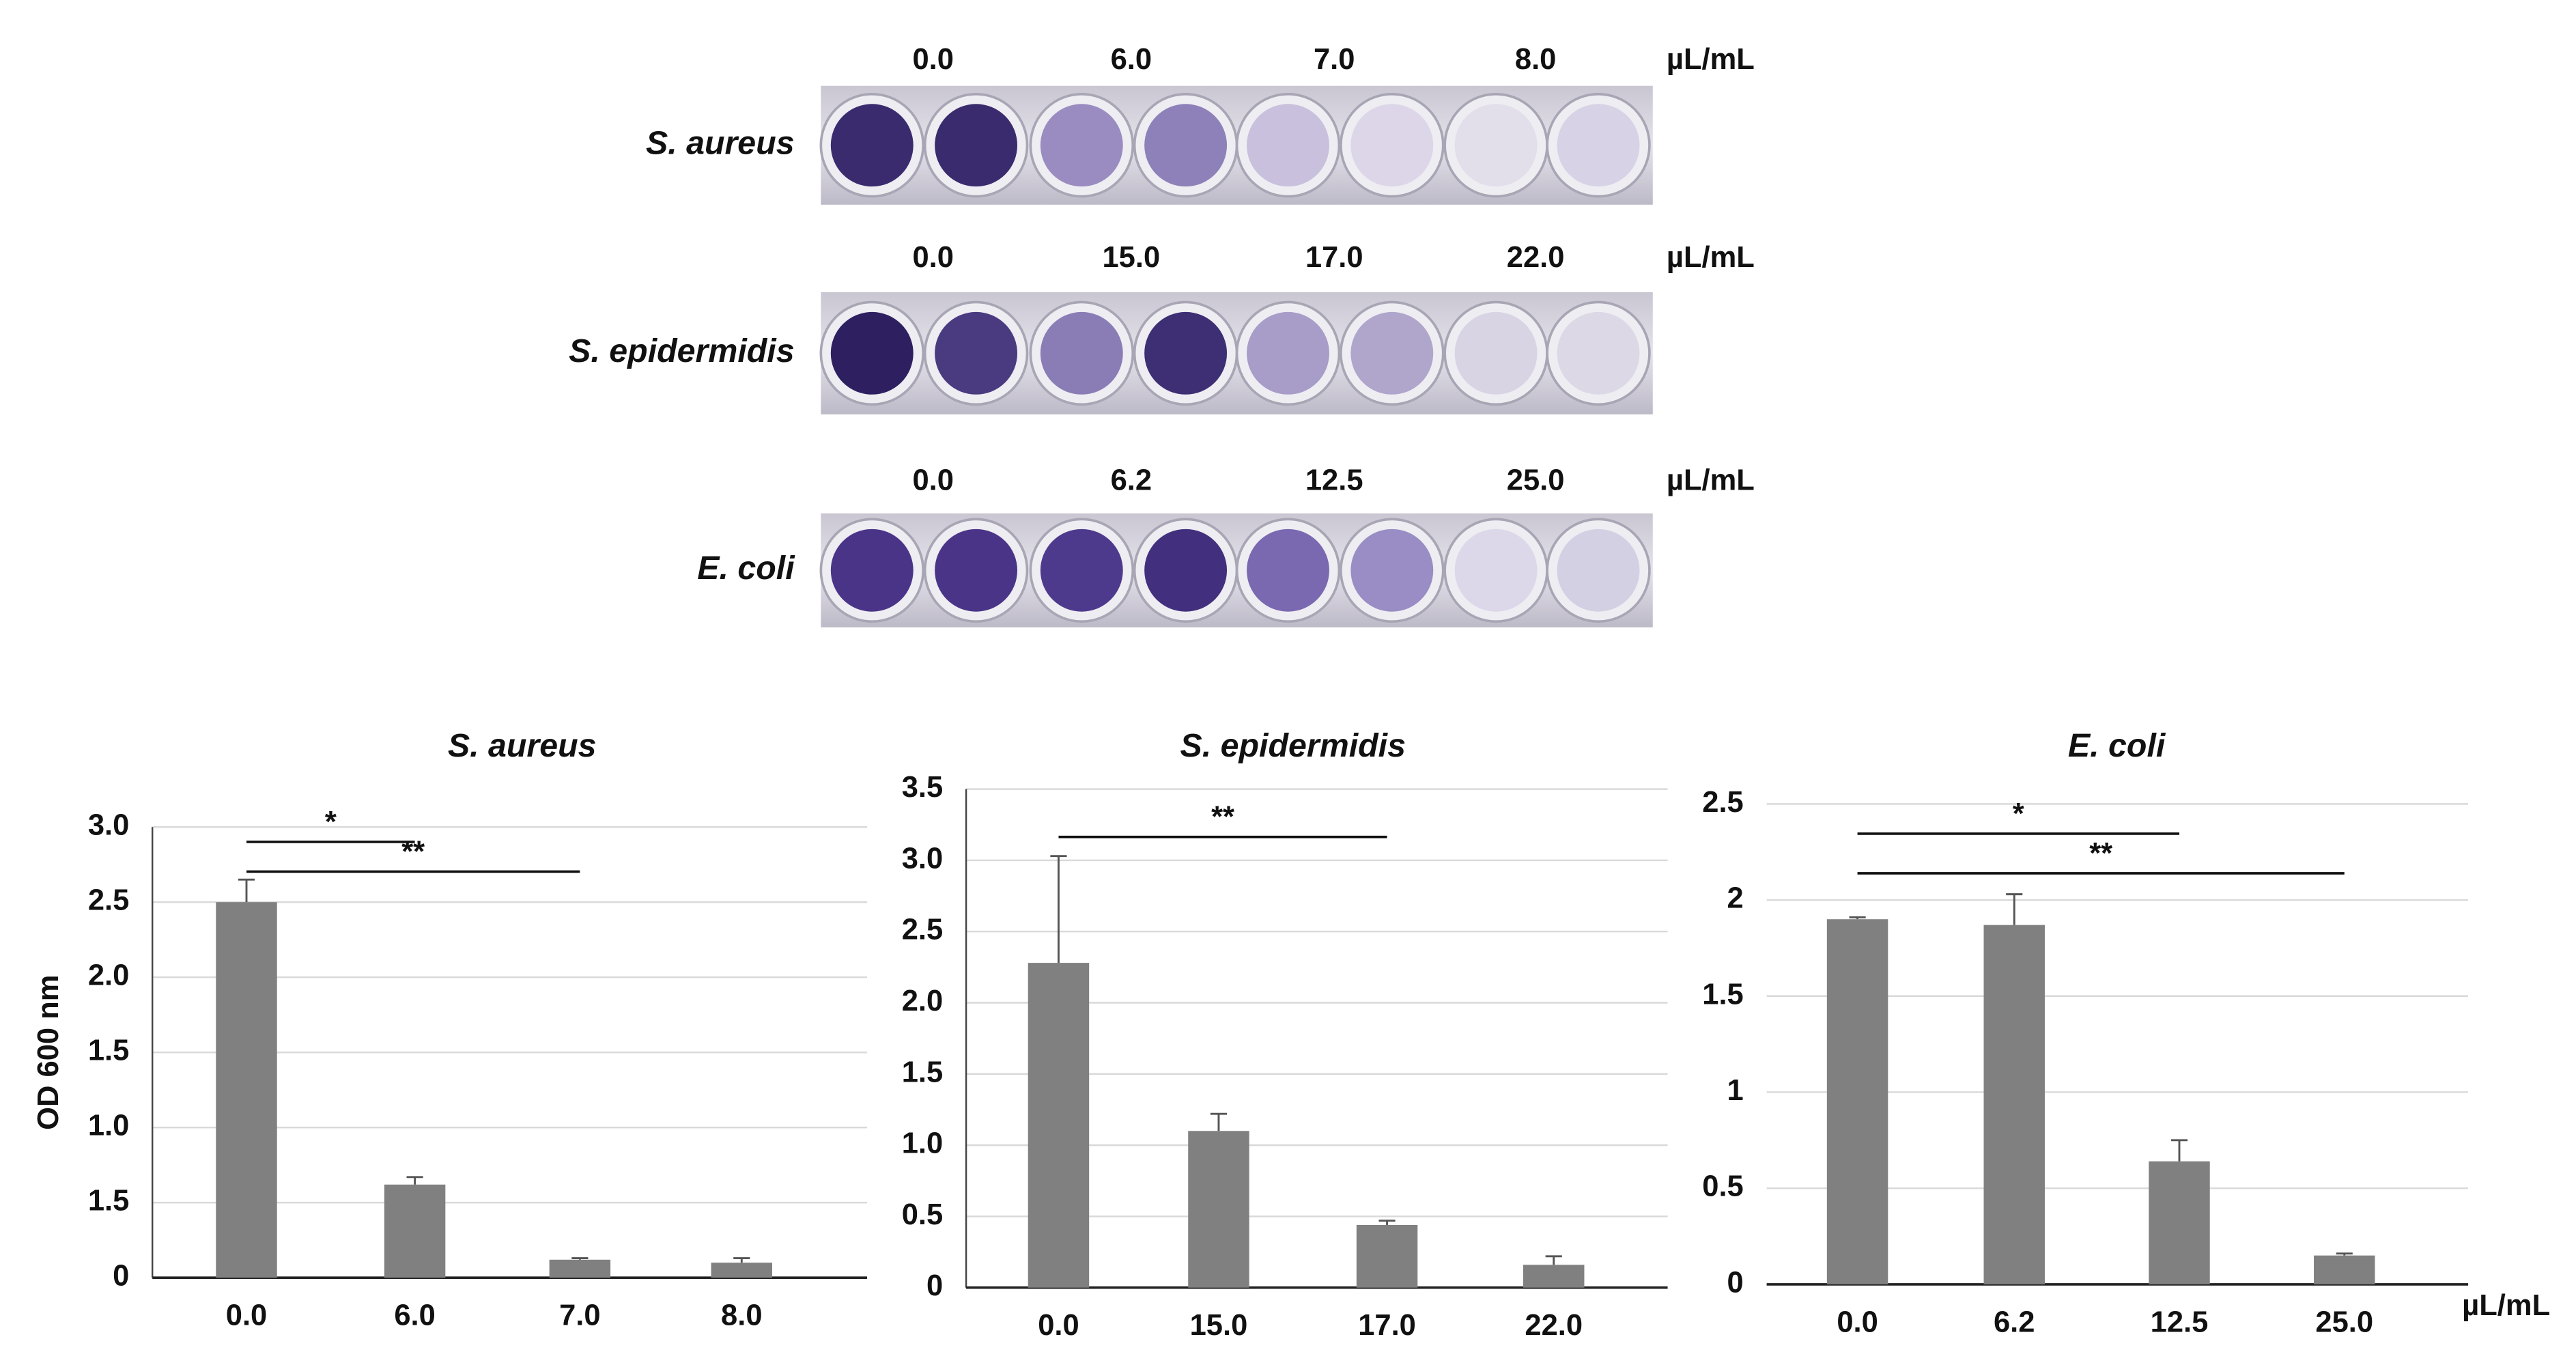 The width and height of the screenshot is (2576, 1352). Describe the element at coordinates (1131, 257) in the screenshot. I see `concentration-label: 15.0` at that location.